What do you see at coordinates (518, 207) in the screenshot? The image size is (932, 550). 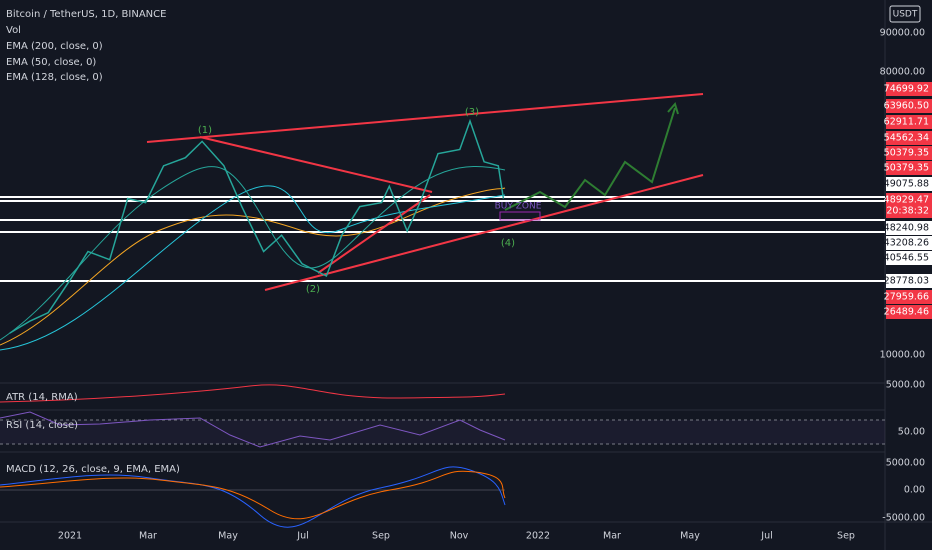 I see `buy-zone: BUY ZONE` at bounding box center [518, 207].